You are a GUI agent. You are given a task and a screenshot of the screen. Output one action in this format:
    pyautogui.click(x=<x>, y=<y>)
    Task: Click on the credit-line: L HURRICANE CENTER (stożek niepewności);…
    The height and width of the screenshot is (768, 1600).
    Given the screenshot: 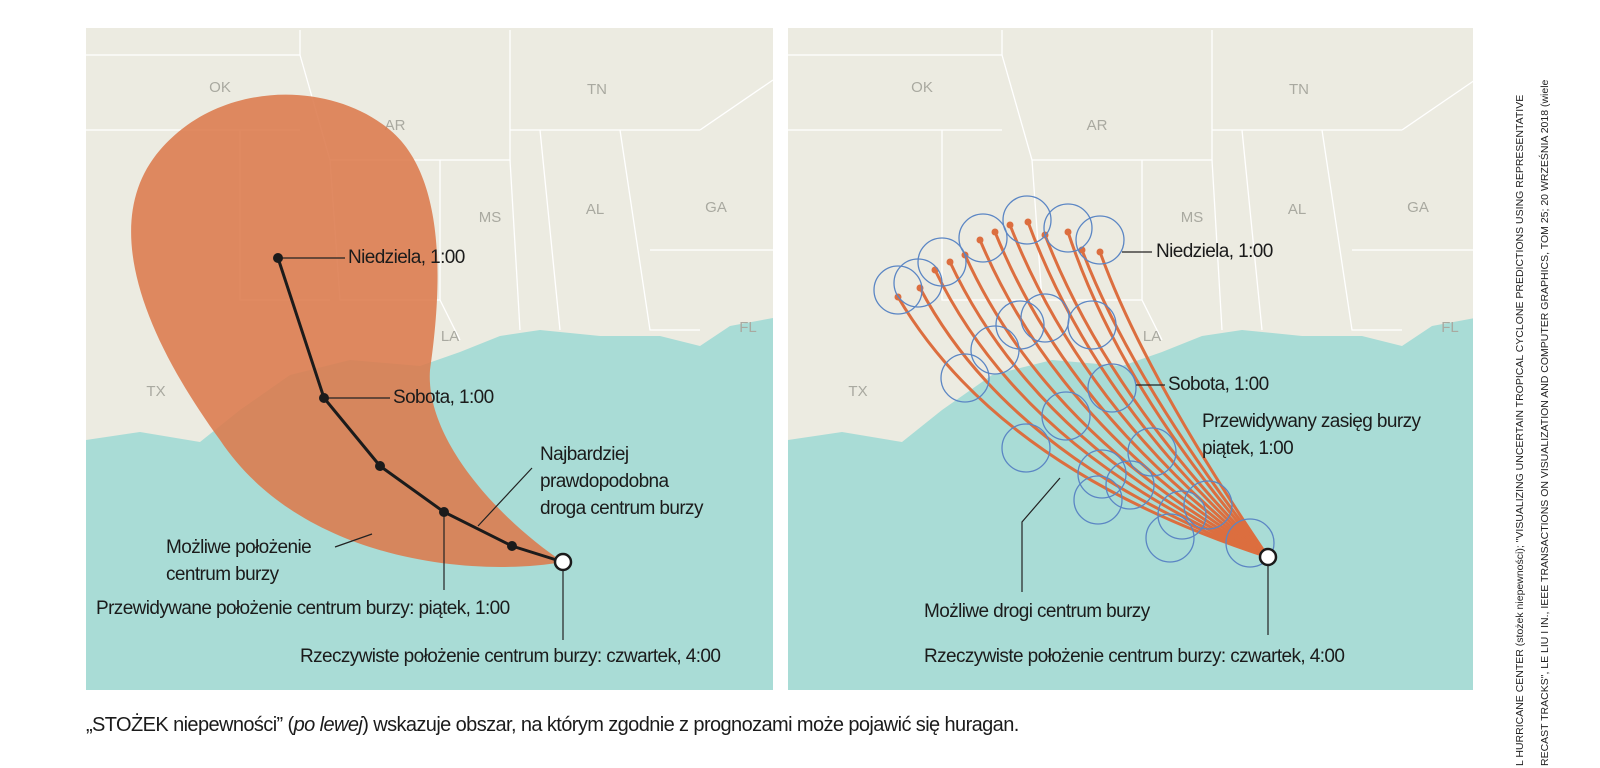 What is the action you would take?
    pyautogui.click(x=1520, y=430)
    